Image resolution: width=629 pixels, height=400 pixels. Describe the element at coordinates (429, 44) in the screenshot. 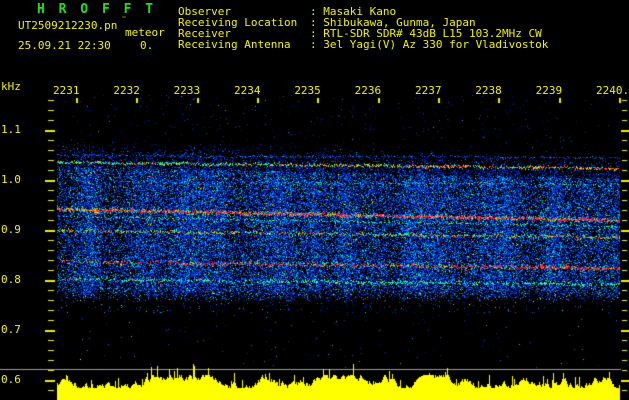

I see `field-value-receiving-antenna: : 3el Yagi(V) Az 330 for Vladivostok` at that location.